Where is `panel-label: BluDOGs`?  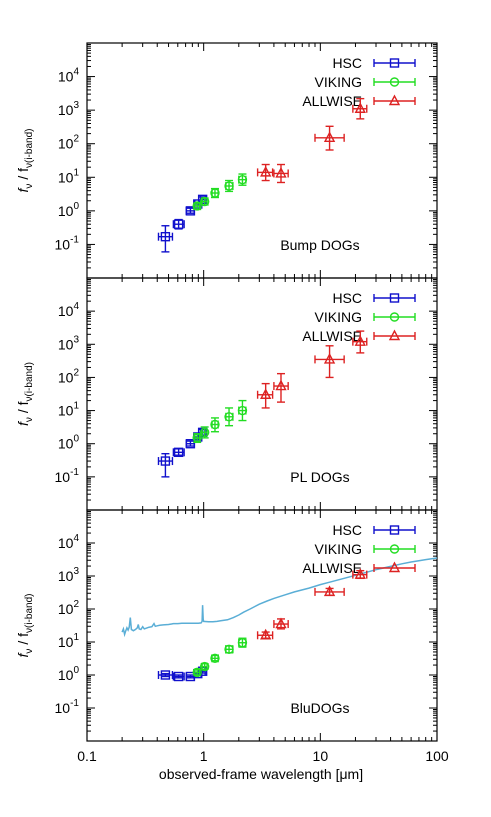 panel-label: BluDOGs is located at coordinates (319, 708).